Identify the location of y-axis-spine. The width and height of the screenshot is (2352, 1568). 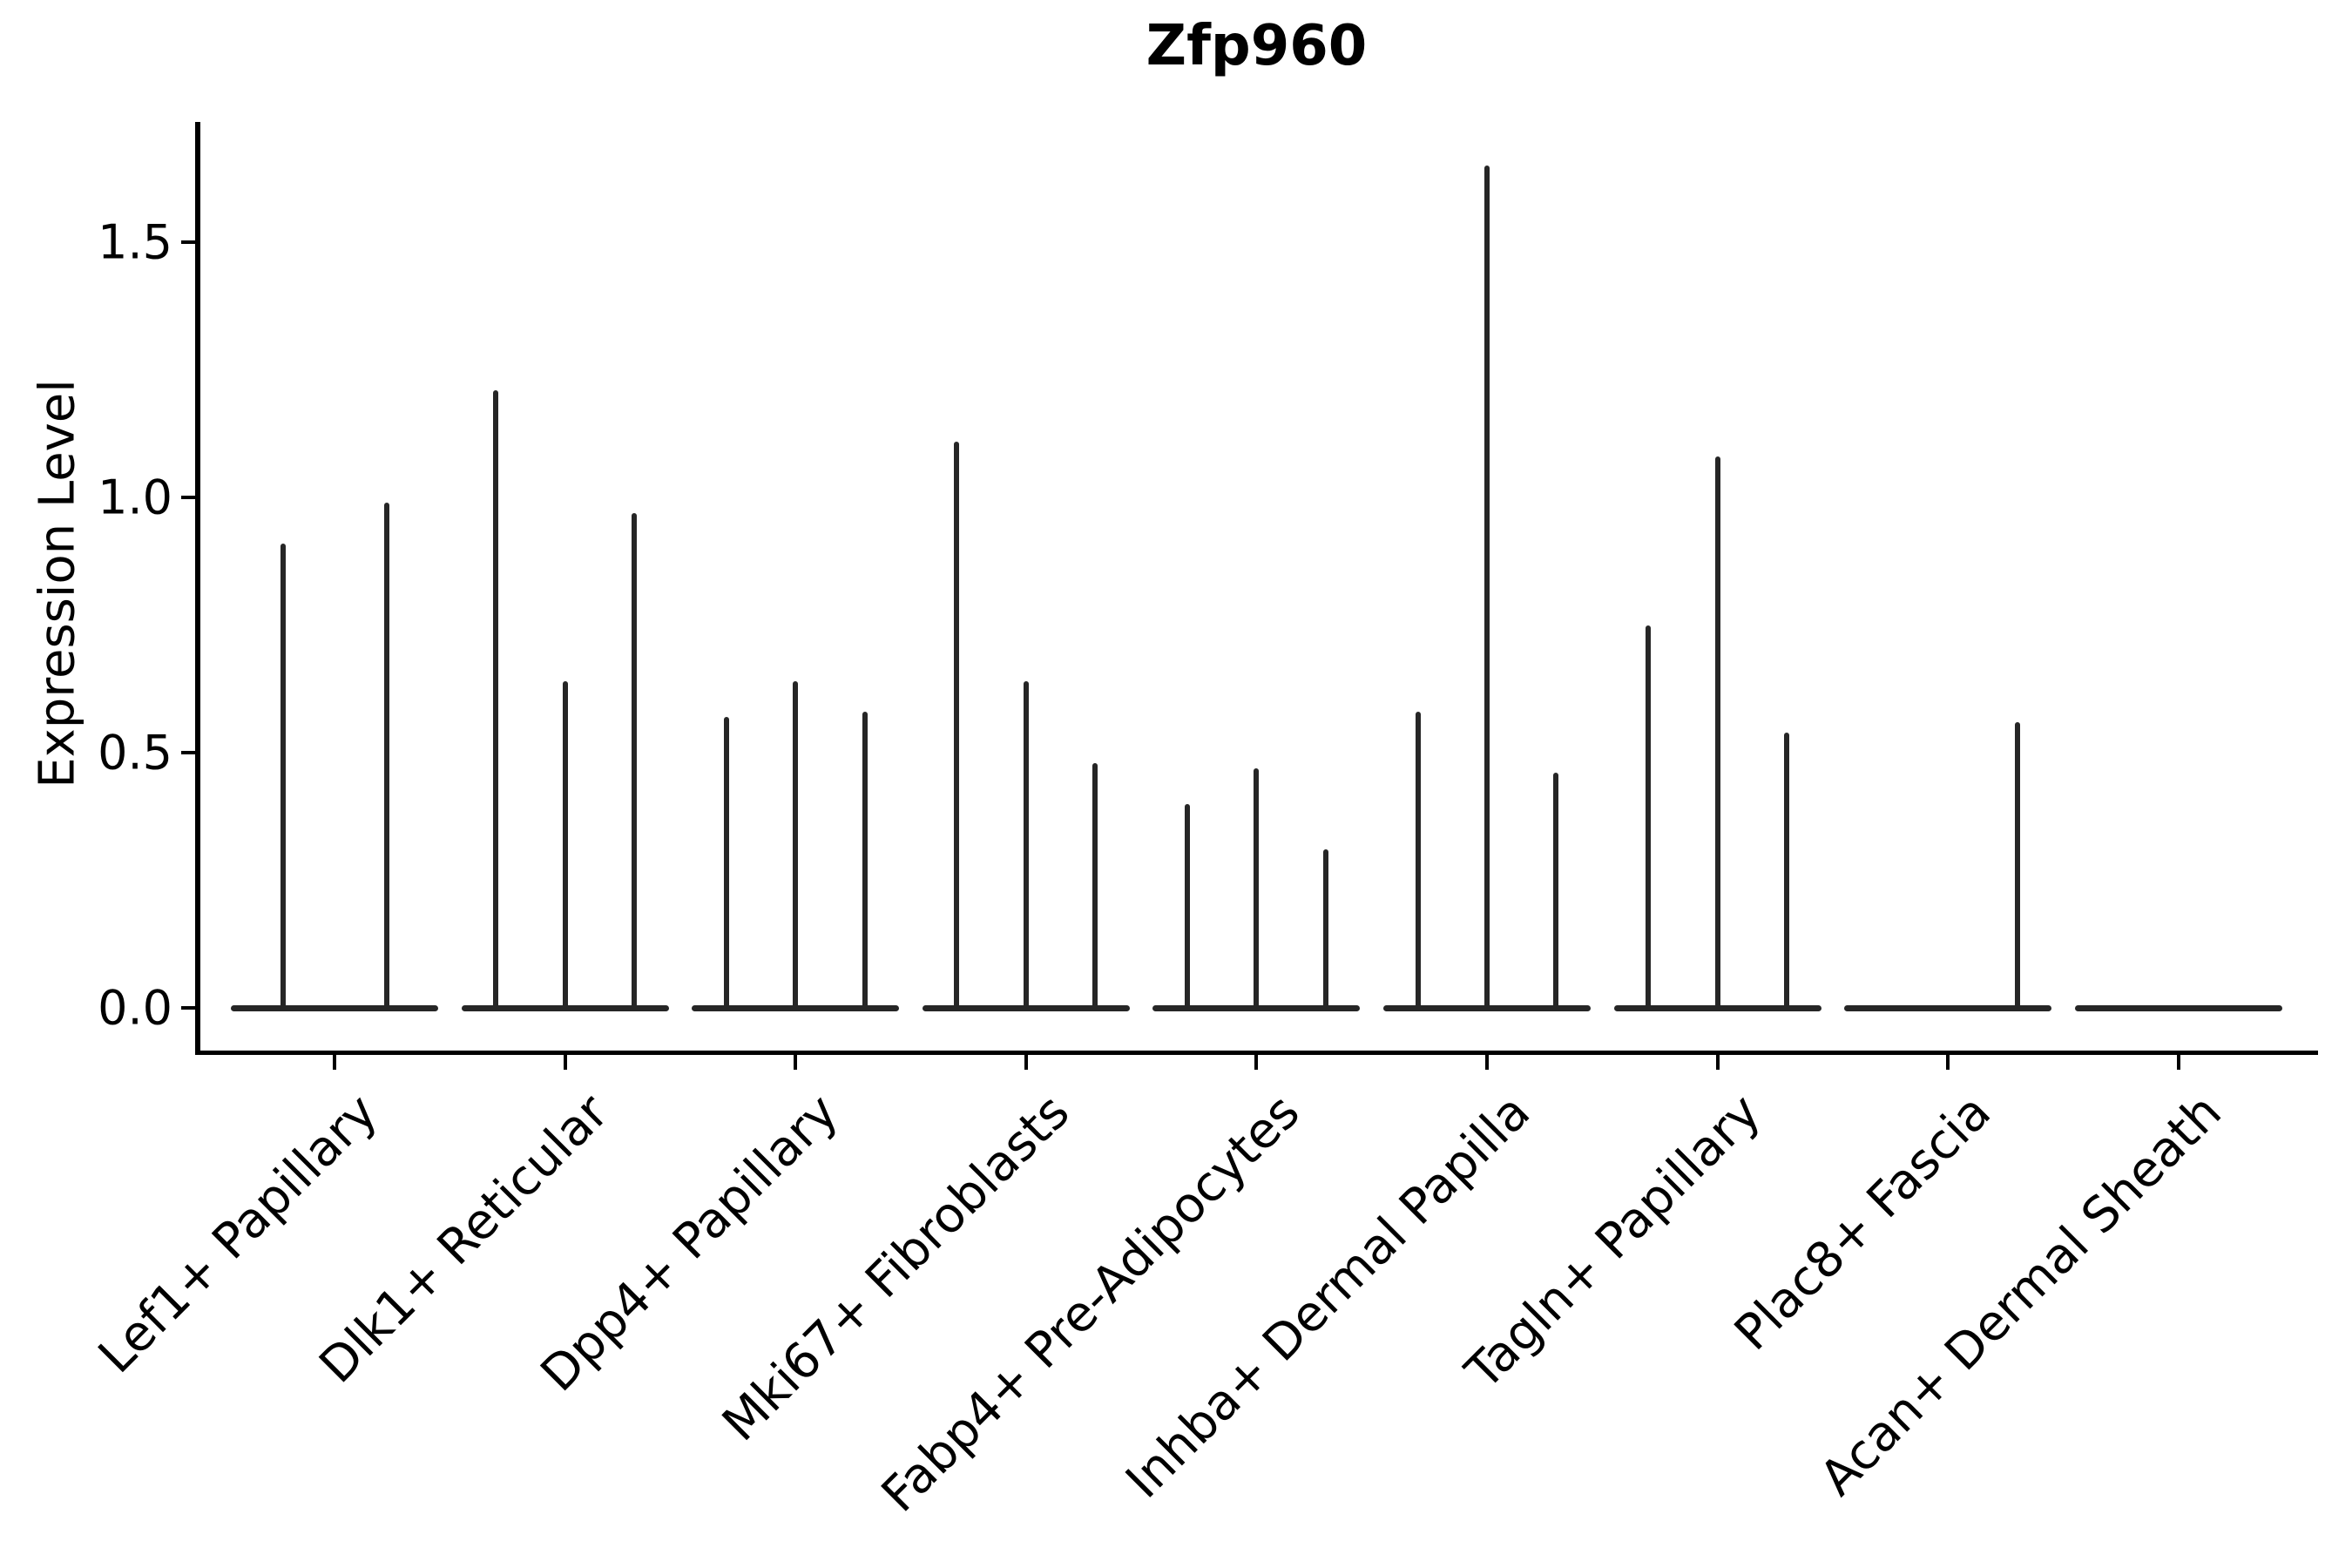
(198, 588).